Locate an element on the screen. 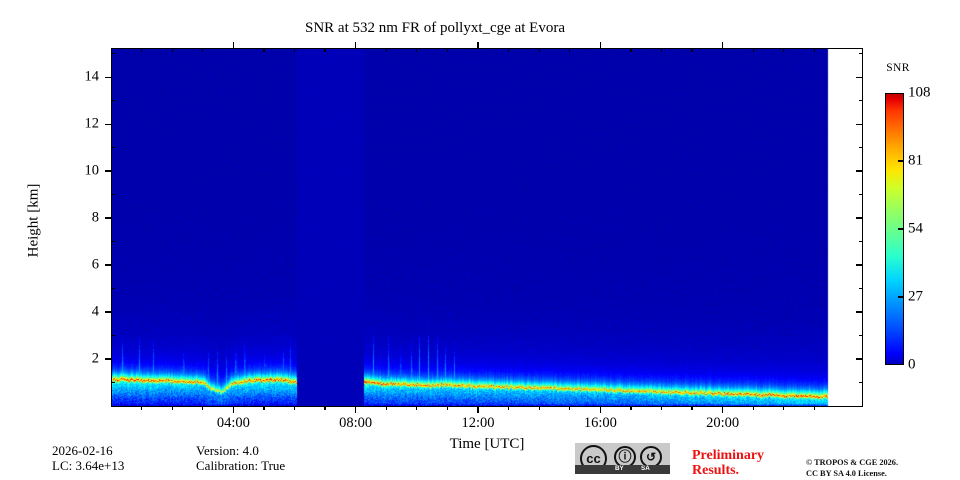  x-axis-title: Time [UTC] is located at coordinates (487, 444).